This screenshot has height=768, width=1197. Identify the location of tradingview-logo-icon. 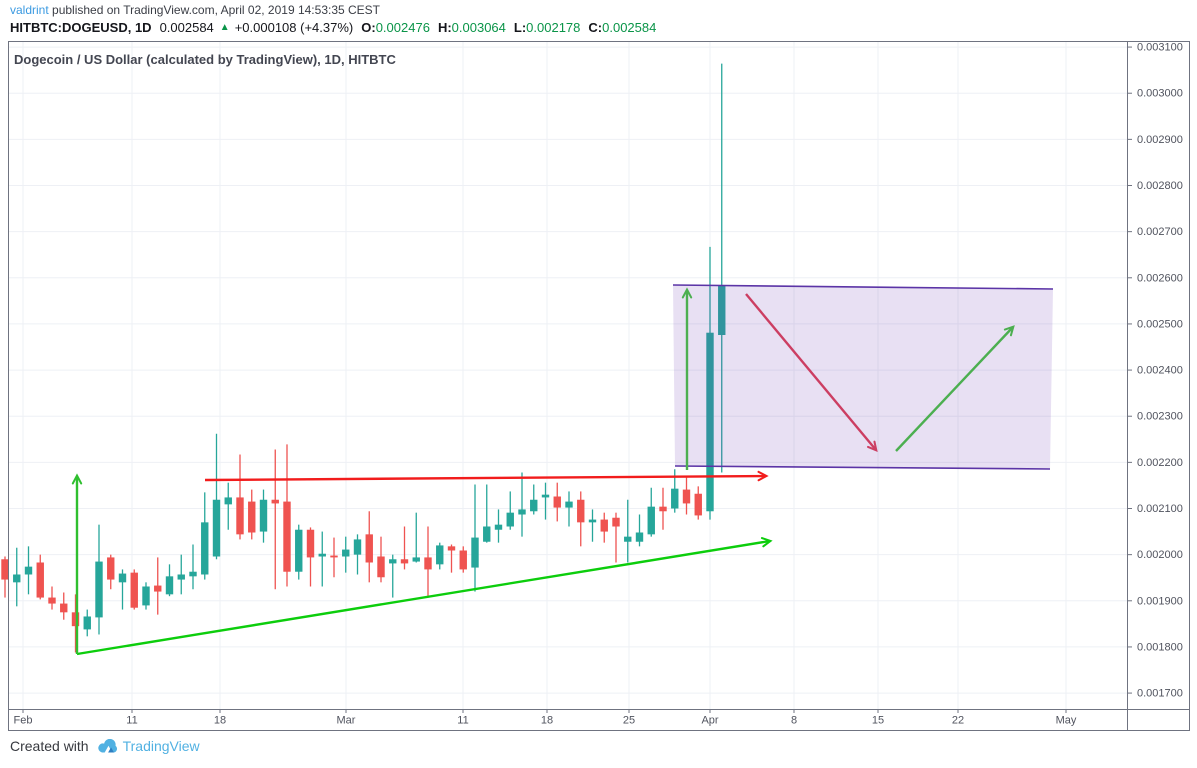
(107, 746).